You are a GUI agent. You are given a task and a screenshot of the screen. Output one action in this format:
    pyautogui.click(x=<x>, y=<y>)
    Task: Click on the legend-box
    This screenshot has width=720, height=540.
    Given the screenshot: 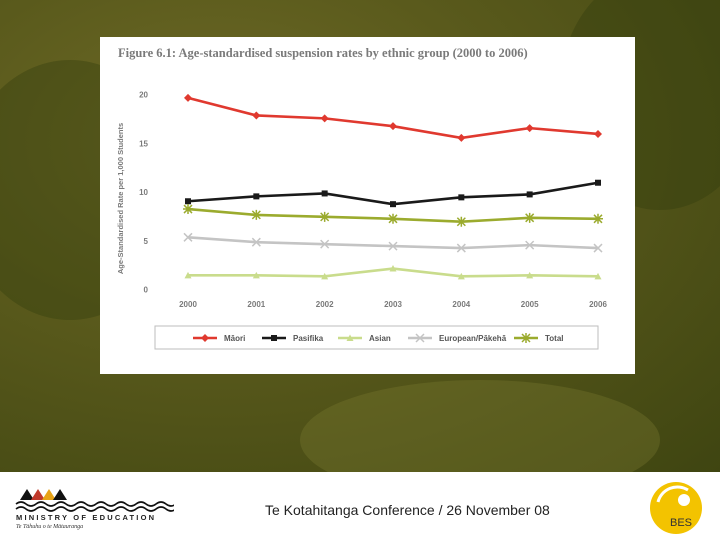 What is the action you would take?
    pyautogui.click(x=376, y=337)
    